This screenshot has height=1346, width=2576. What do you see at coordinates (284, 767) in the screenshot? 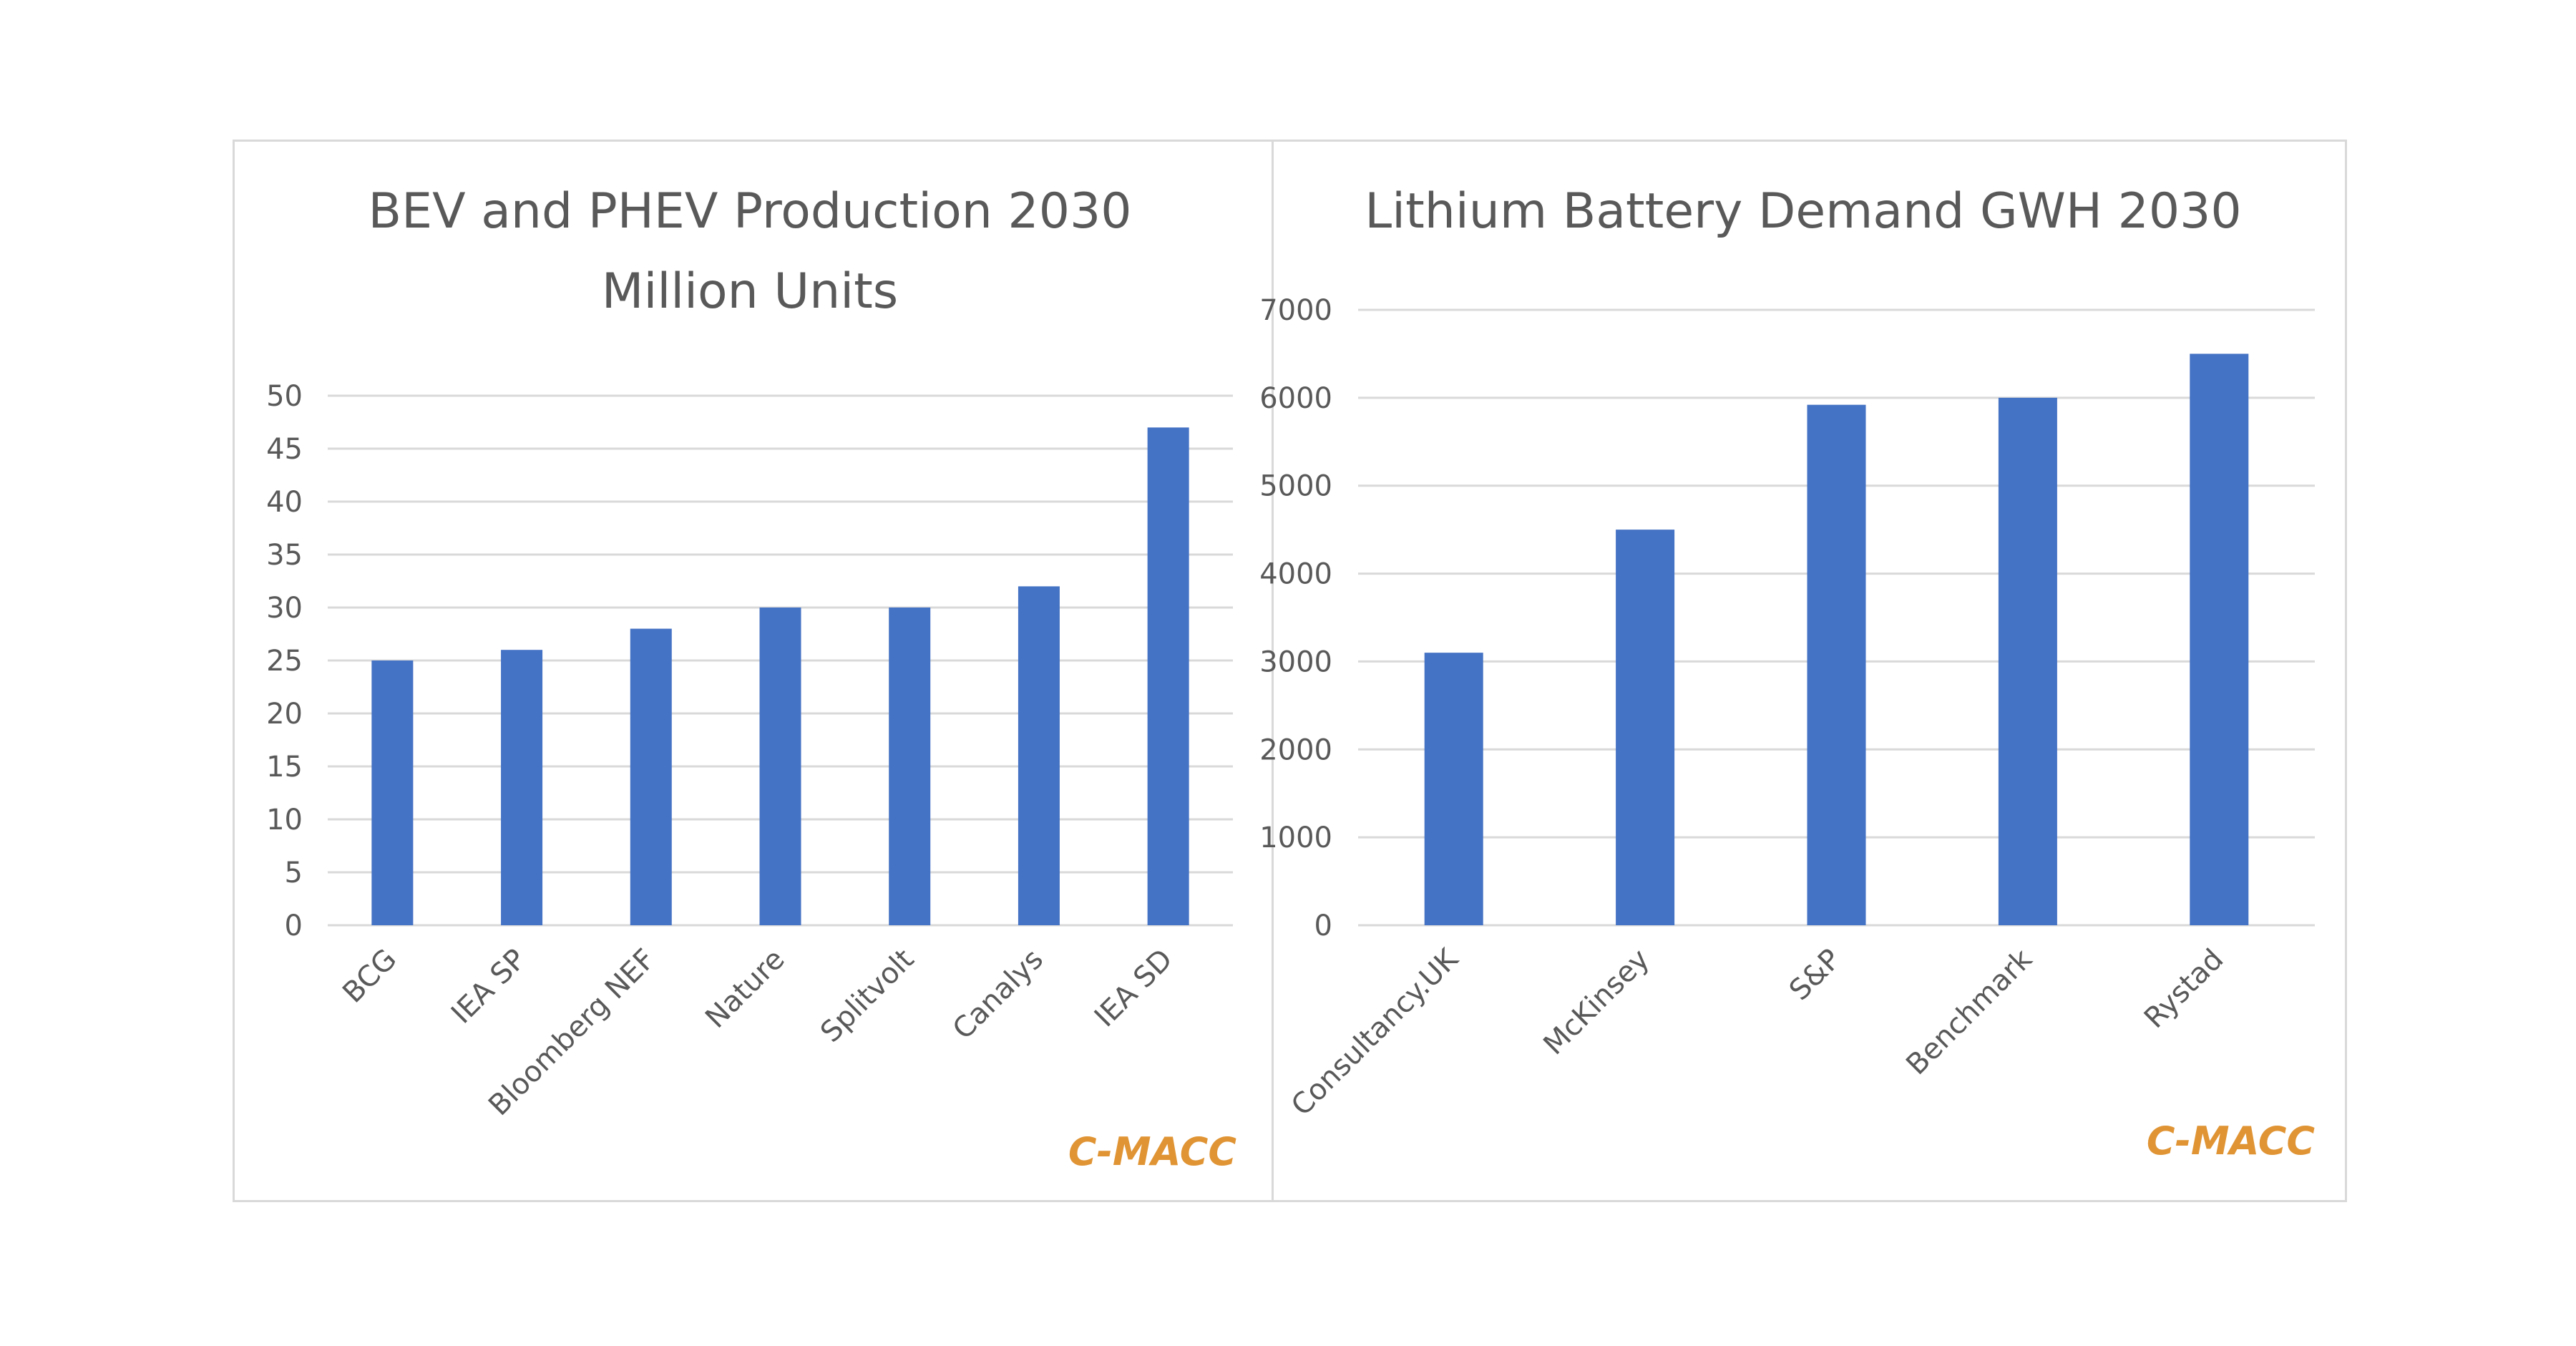
I see `y-tick-label: 15` at bounding box center [284, 767].